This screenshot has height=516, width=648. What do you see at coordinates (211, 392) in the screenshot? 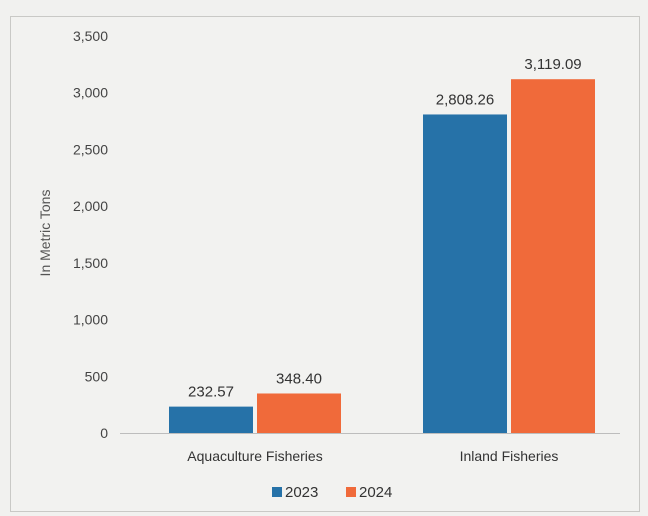
I see `data-label: 232.57` at bounding box center [211, 392].